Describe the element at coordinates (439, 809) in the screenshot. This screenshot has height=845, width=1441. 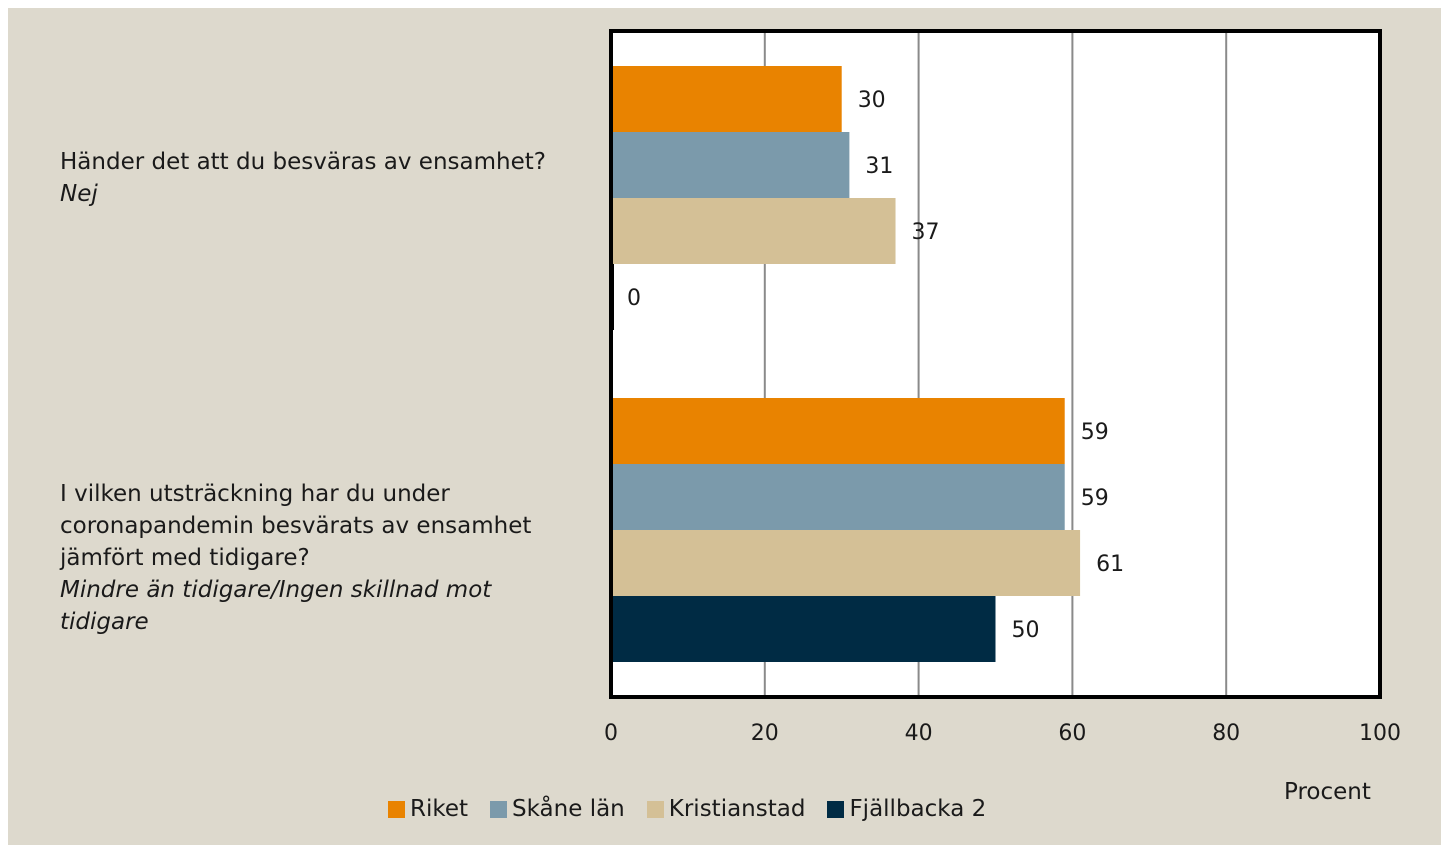
I see `legend-label-riket: Riket` at that location.